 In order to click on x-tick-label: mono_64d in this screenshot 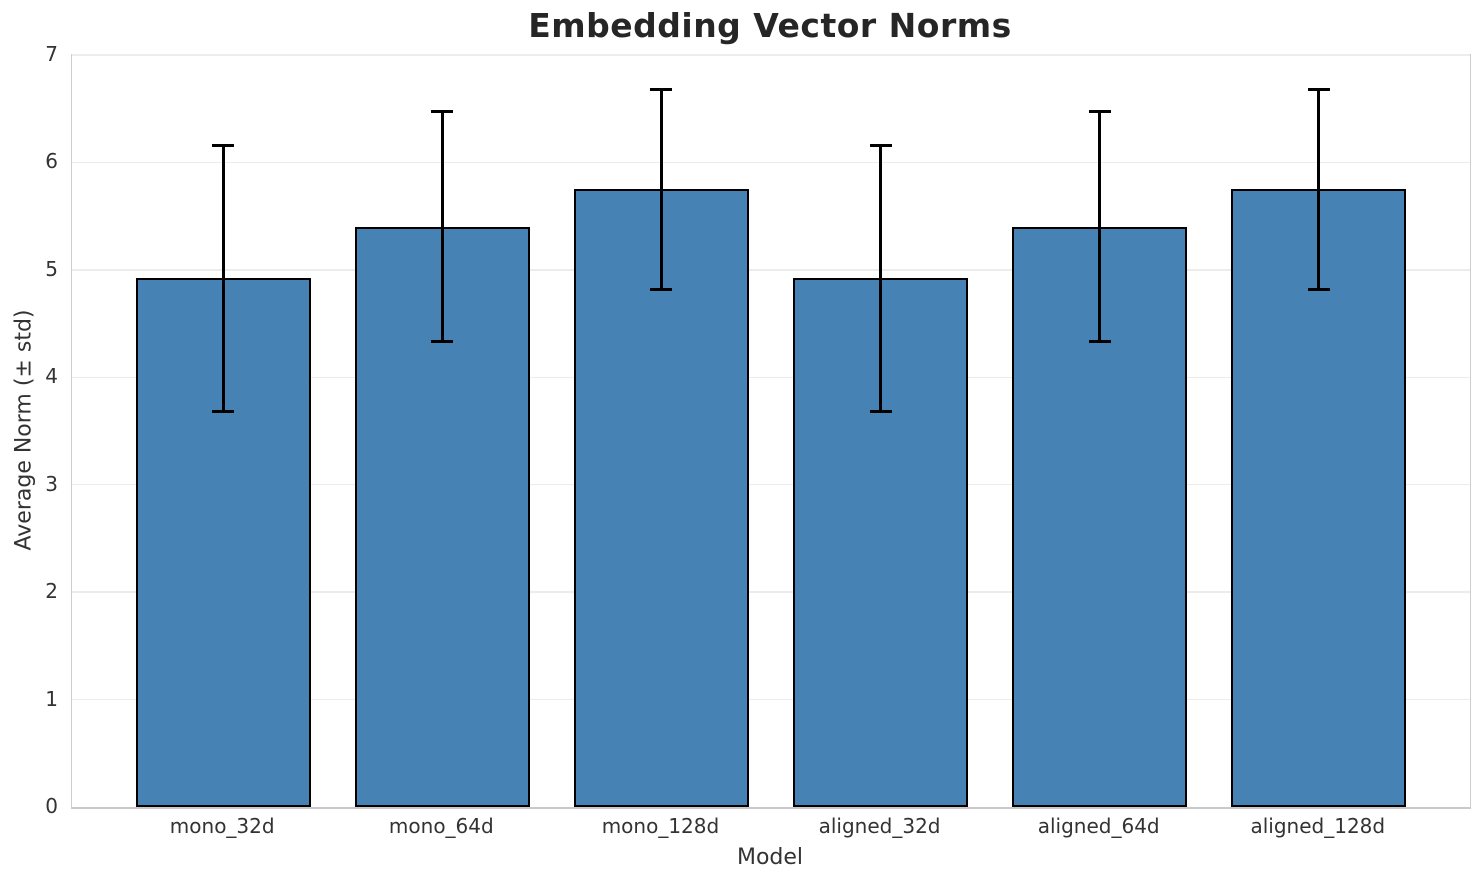, I will do `click(441, 826)`.